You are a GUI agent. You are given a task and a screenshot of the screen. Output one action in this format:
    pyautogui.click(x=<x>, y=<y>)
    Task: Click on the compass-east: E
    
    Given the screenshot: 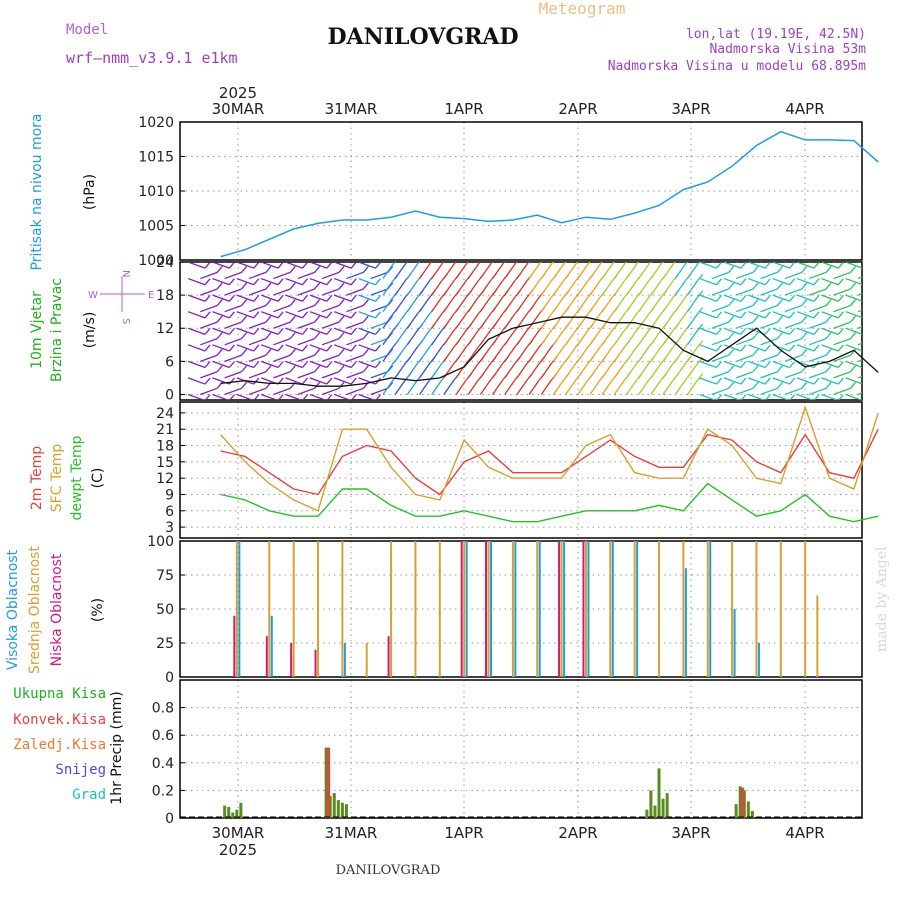 What is the action you would take?
    pyautogui.click(x=151, y=295)
    